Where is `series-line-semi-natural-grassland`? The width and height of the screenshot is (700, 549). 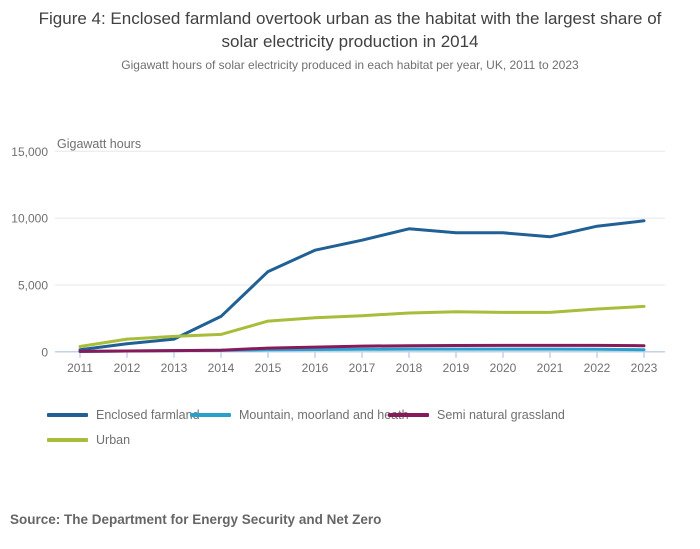 series-line-semi-natural-grassland is located at coordinates (362, 348).